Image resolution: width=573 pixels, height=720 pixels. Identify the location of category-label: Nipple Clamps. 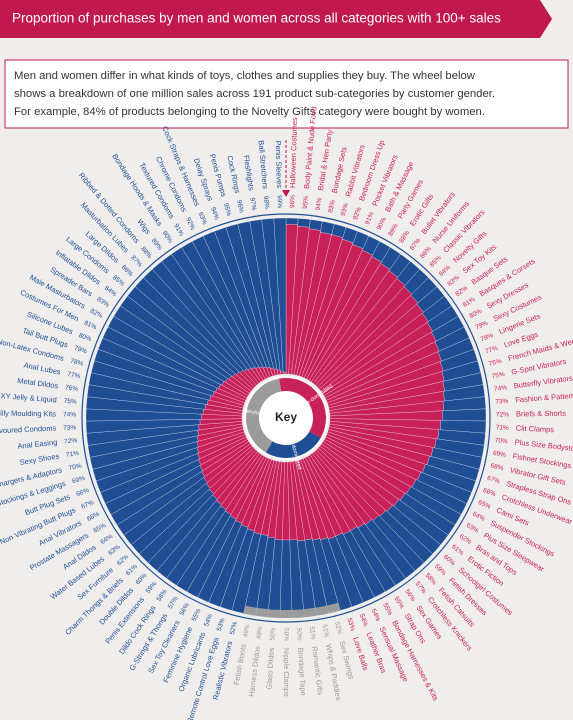
(286, 672).